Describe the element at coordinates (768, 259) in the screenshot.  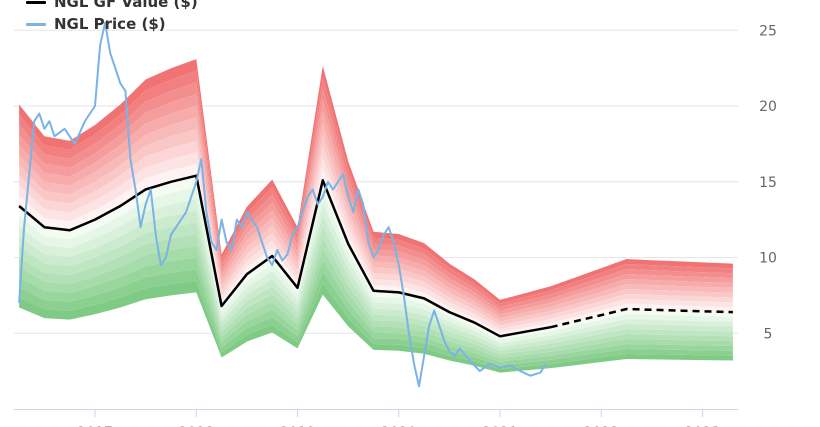
I see `y-tick-label-10: 10` at that location.